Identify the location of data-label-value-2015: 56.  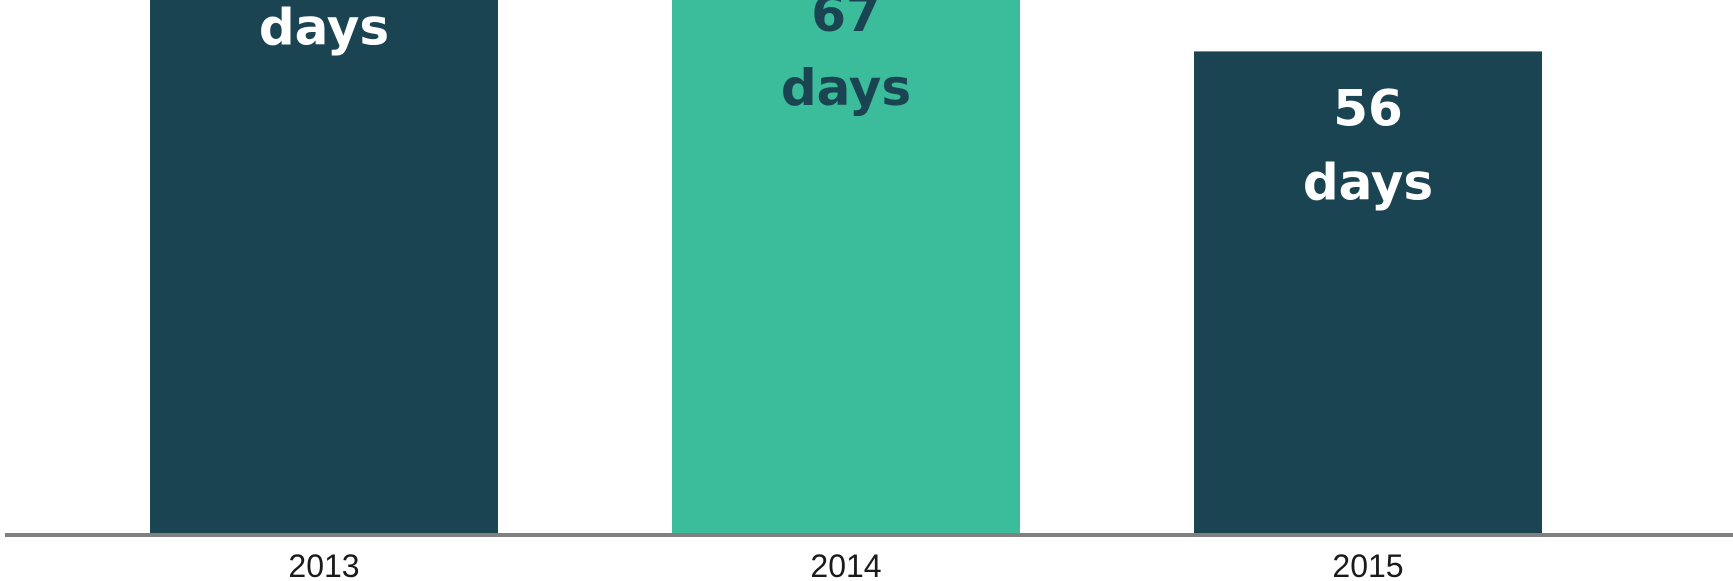
(1368, 108).